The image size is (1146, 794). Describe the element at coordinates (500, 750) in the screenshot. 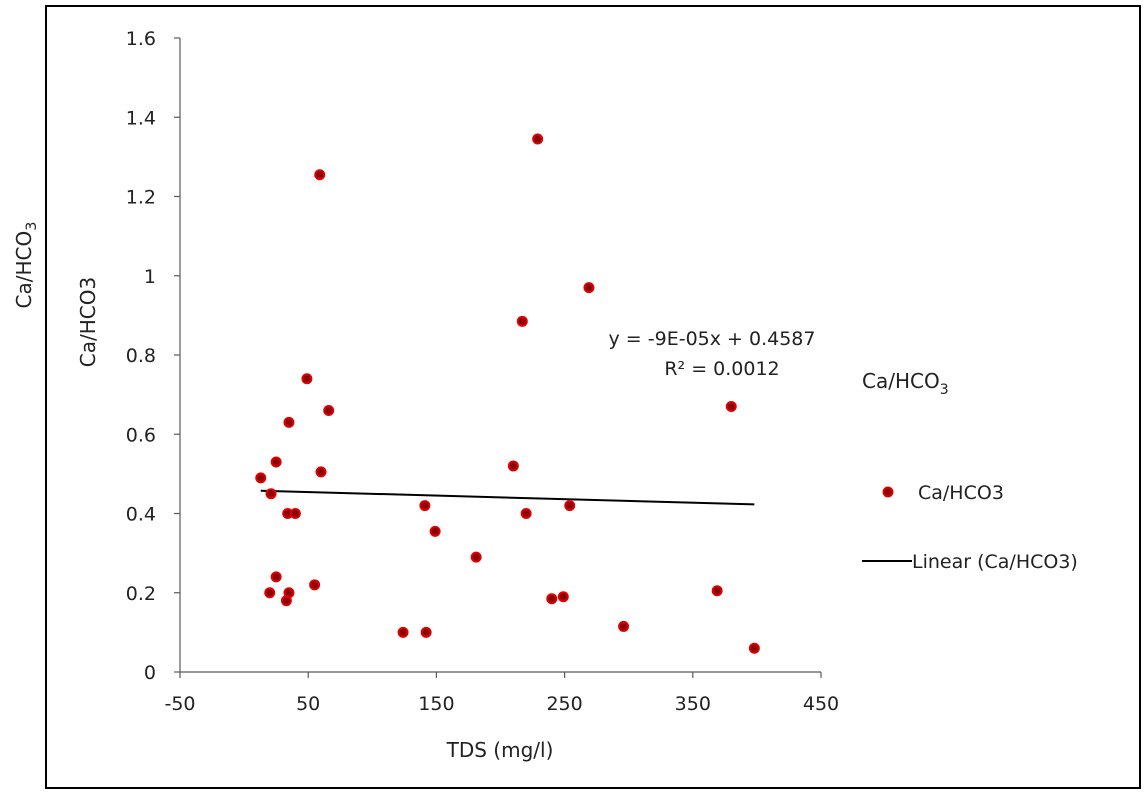

I see `x-axis-label: TDS (mg/l)` at that location.